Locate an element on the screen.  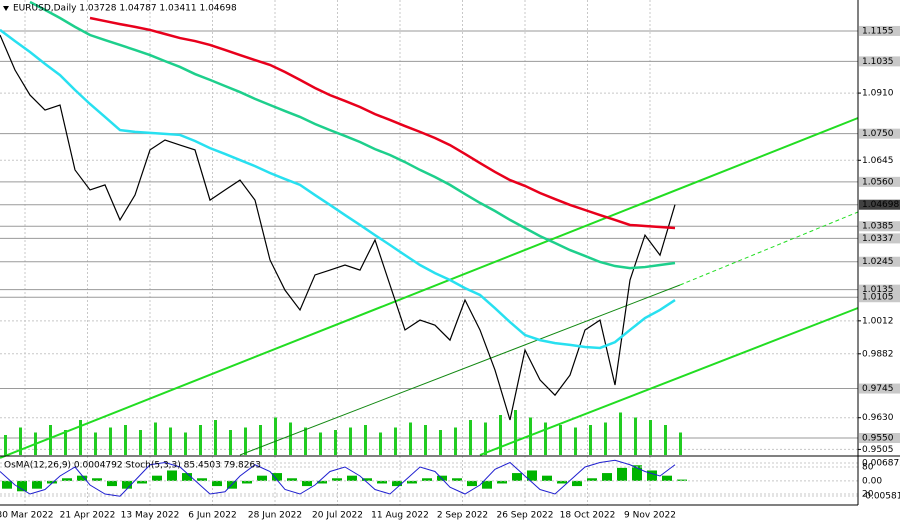
x-tick-label: 26 Sep 2022 is located at coordinates (524, 516).